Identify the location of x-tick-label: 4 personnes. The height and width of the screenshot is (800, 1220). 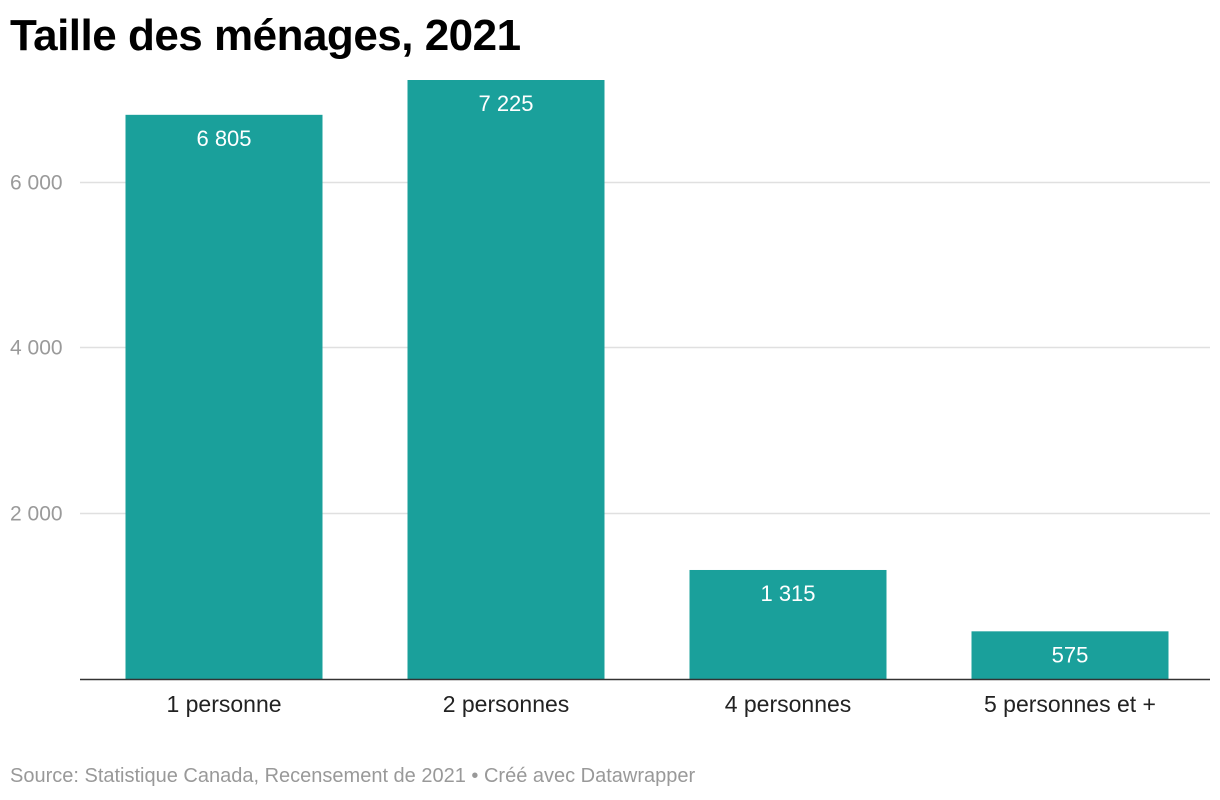
(788, 704).